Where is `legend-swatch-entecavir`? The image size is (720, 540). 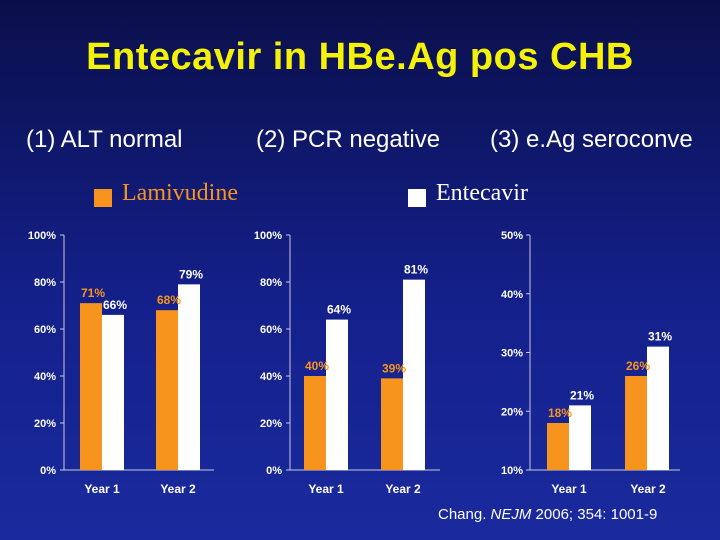 legend-swatch-entecavir is located at coordinates (417, 198).